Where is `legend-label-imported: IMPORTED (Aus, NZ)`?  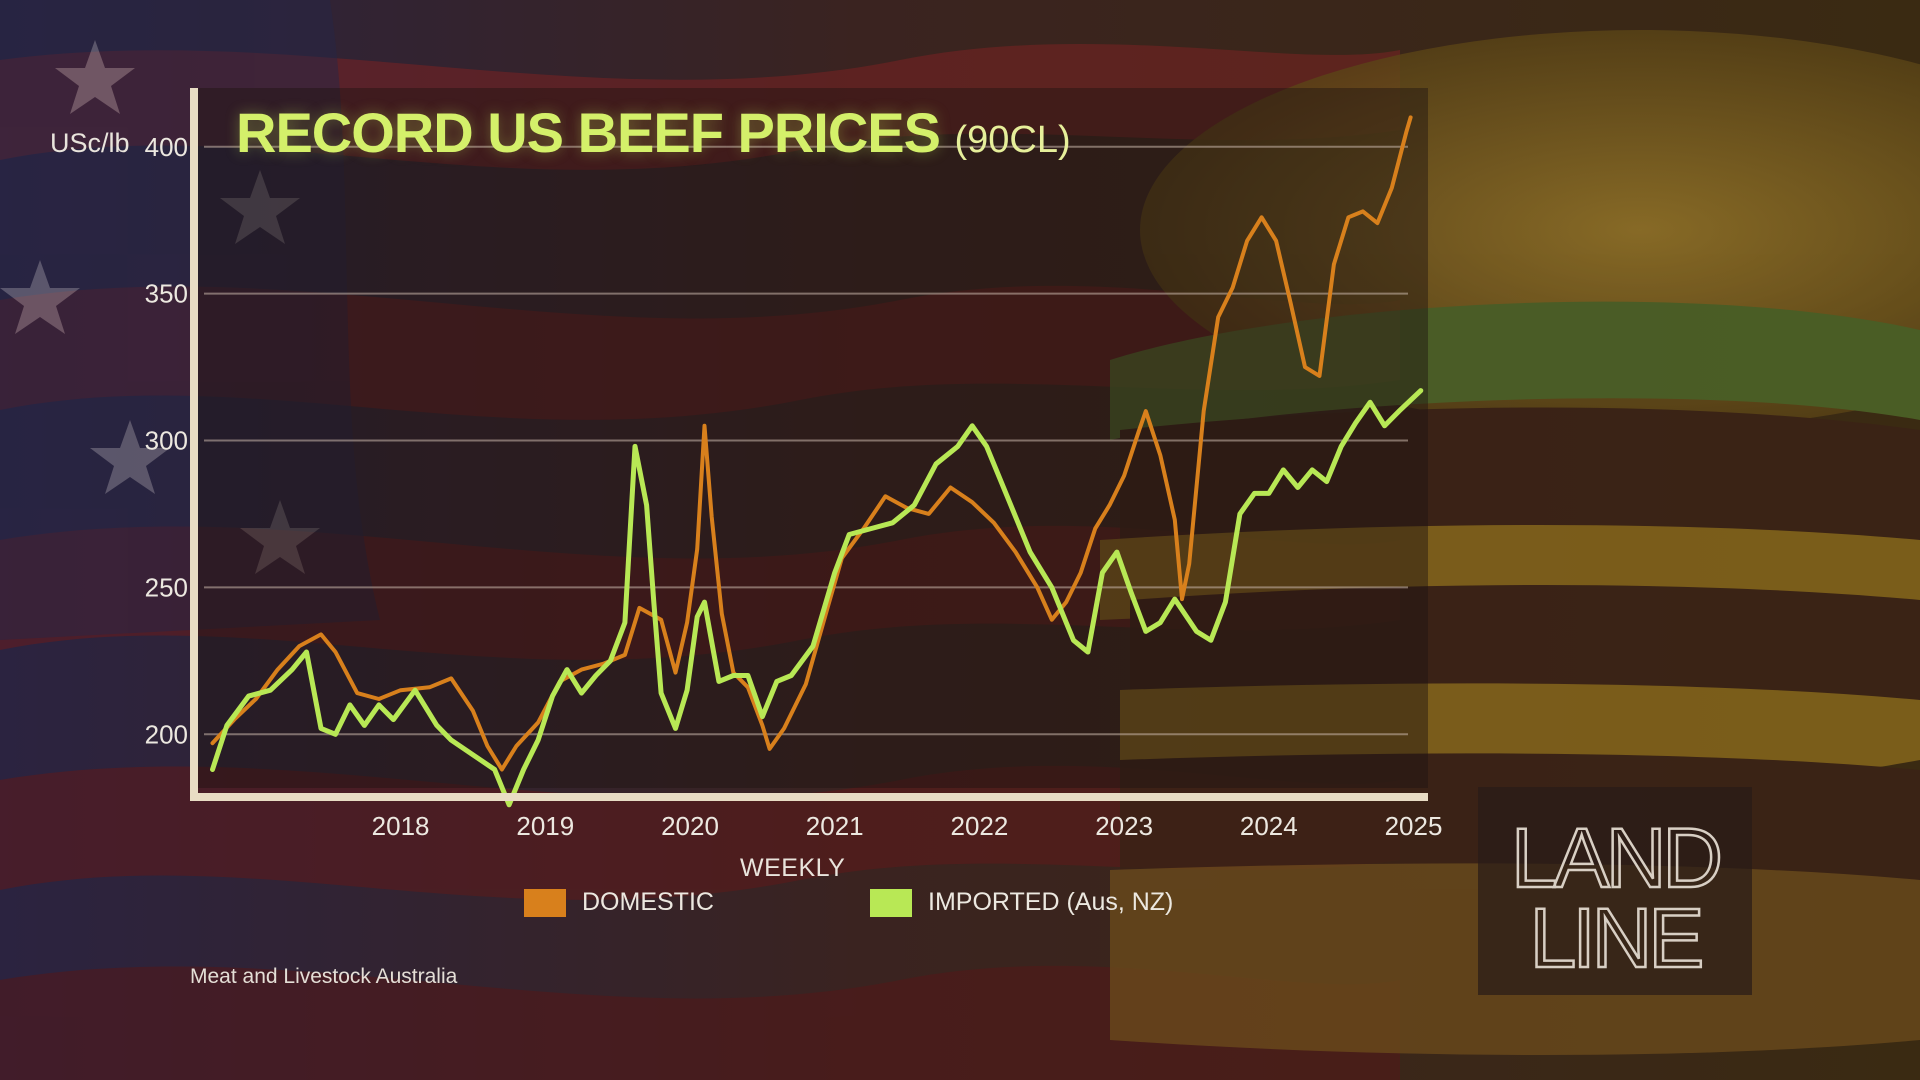 legend-label-imported: IMPORTED (Aus, NZ) is located at coordinates (1051, 902).